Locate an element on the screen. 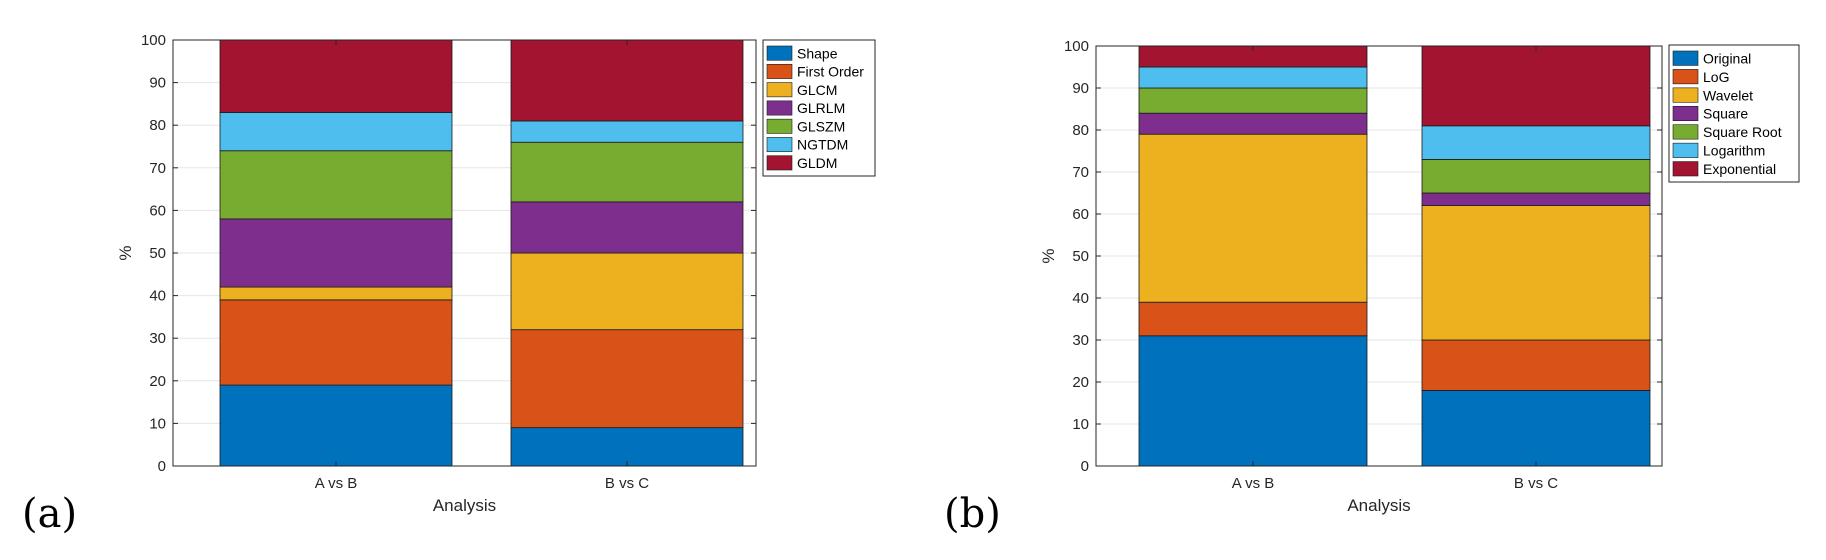 The image size is (1826, 560). legend-label-5: Logarithm is located at coordinates (1734, 151).